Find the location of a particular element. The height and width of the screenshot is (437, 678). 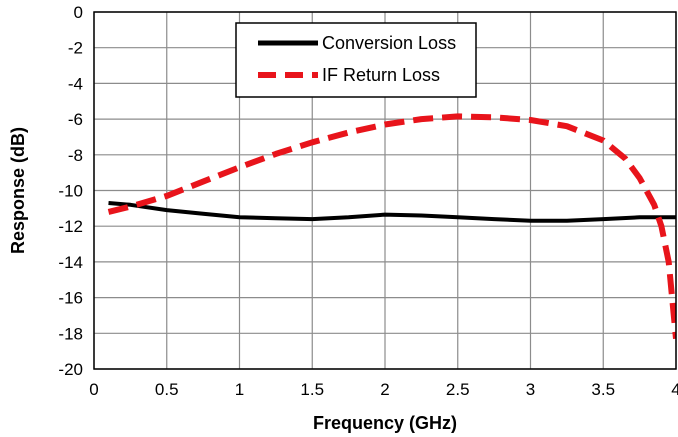

x-tick-label: 2.5 is located at coordinates (458, 389).